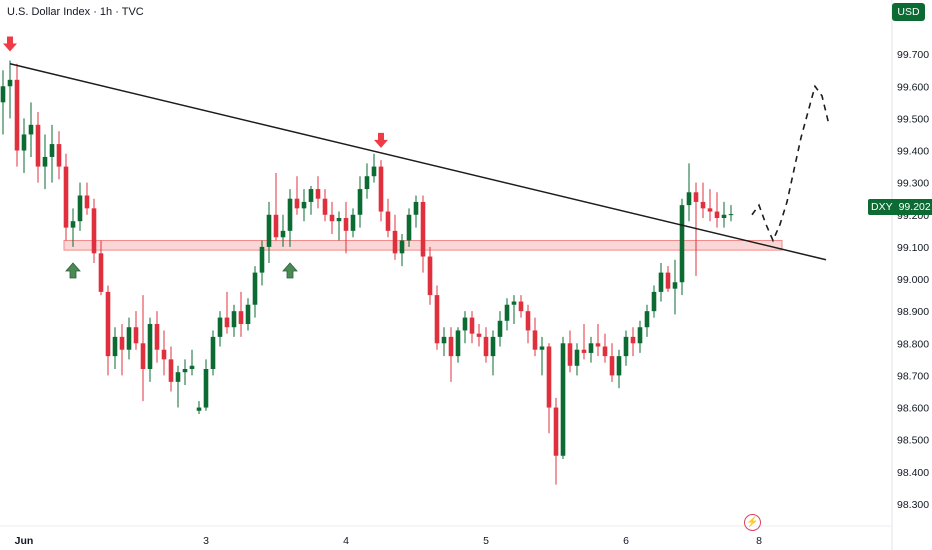 The height and width of the screenshot is (550, 932). What do you see at coordinates (913, 312) in the screenshot?
I see `y-tick-label: 98.900` at bounding box center [913, 312].